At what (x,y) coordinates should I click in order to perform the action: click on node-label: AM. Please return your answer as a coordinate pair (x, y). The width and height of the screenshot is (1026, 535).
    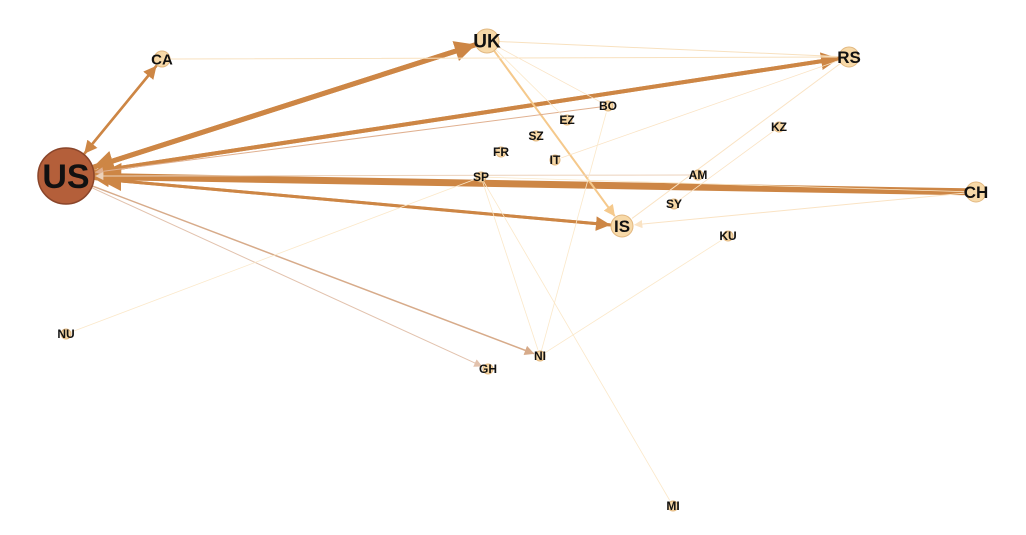
    Looking at the image, I should click on (698, 175).